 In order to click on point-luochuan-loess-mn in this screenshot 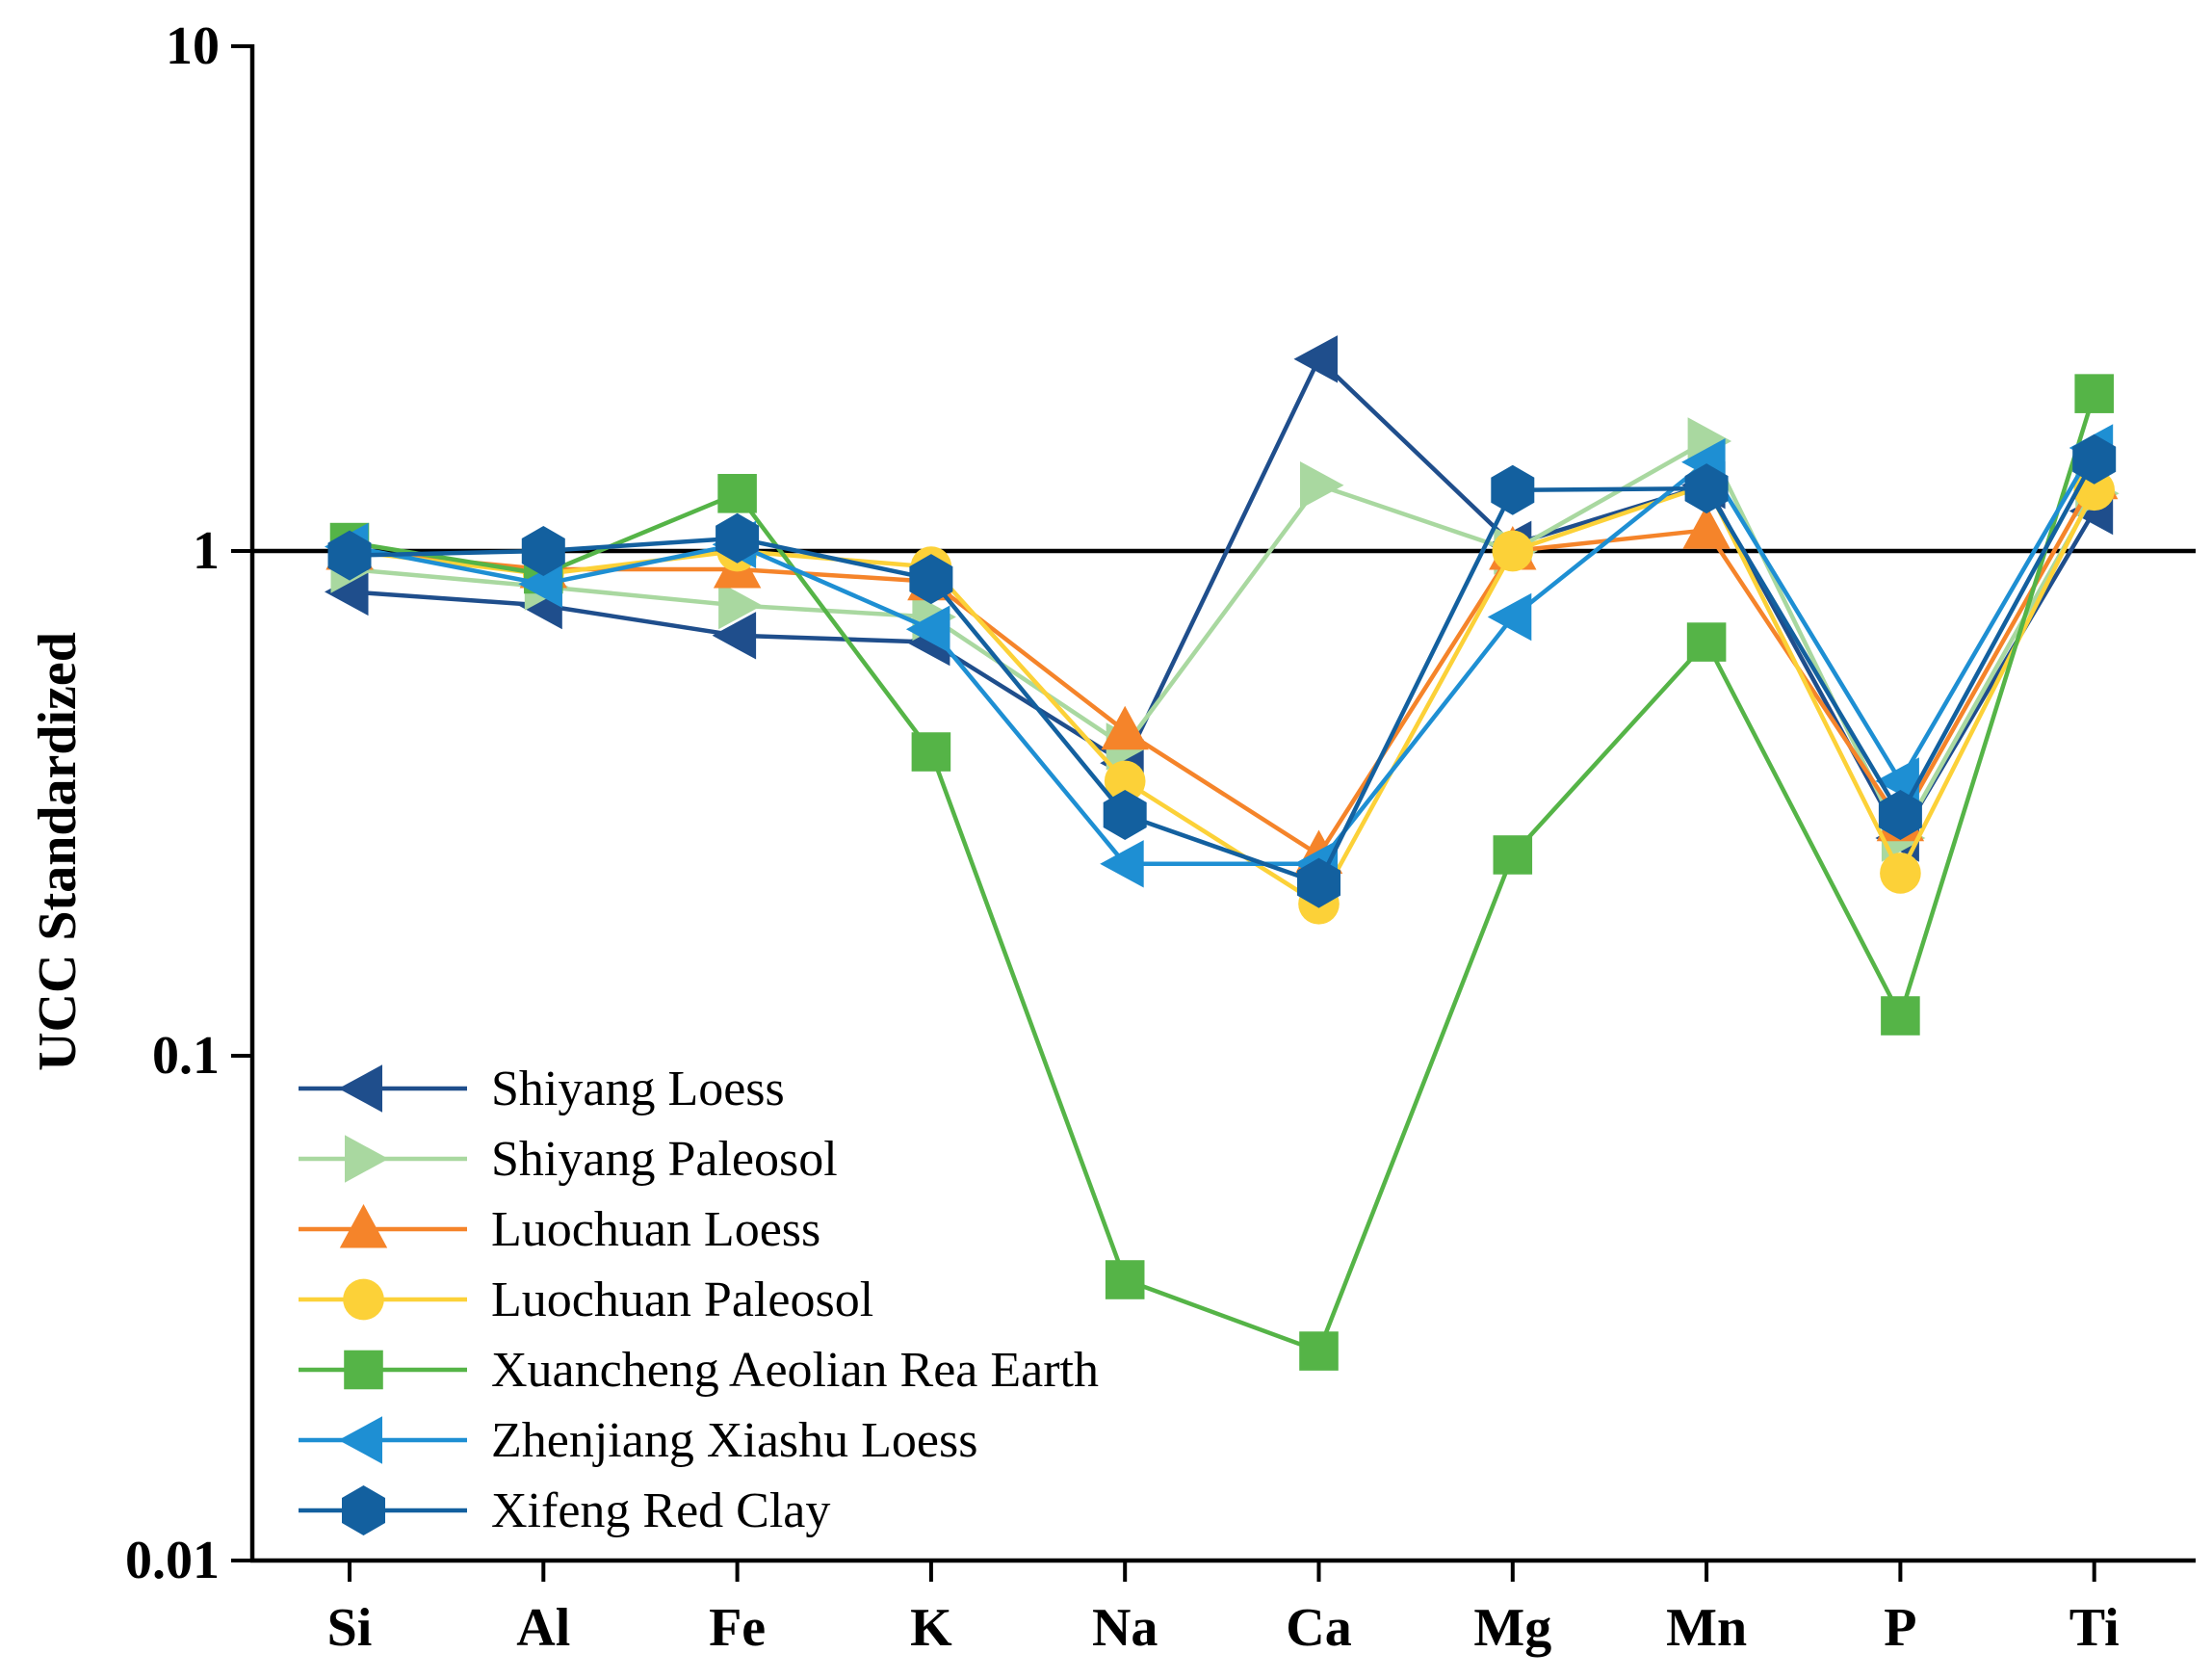, I will do `click(1706, 527)`.